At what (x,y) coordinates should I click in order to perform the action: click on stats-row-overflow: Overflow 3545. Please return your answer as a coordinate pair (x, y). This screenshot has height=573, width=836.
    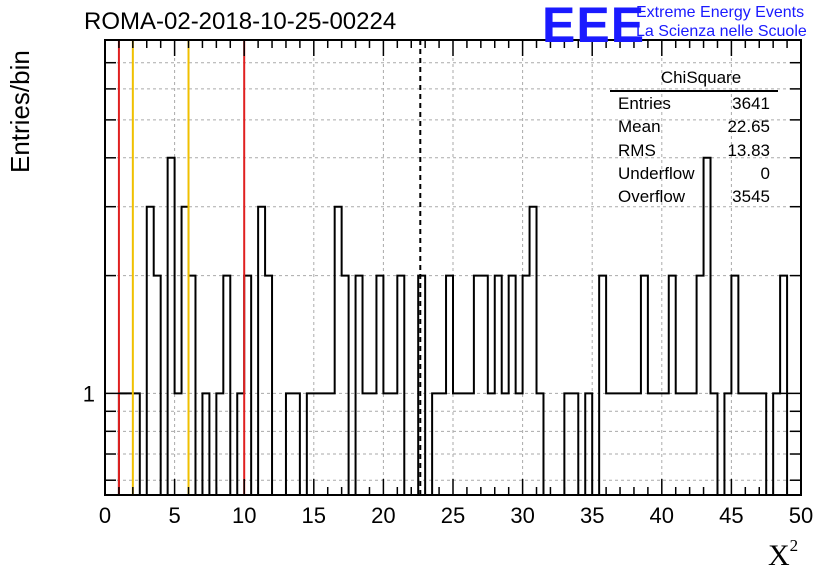
    Looking at the image, I should click on (694, 196).